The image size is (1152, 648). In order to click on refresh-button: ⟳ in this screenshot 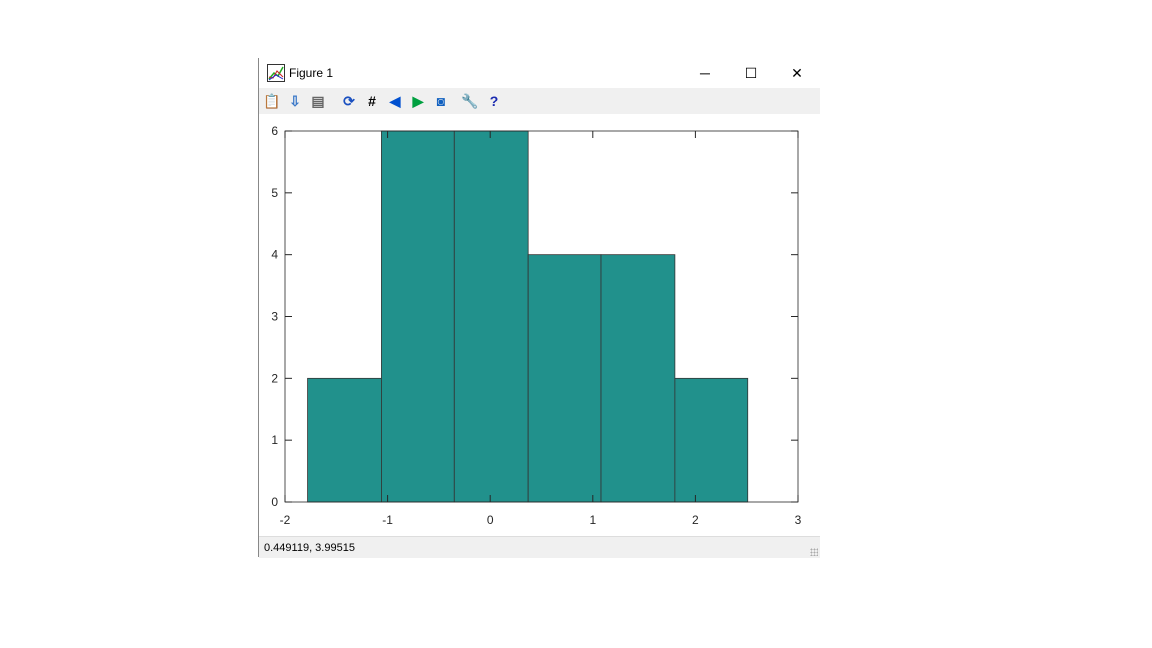, I will do `click(349, 101)`.